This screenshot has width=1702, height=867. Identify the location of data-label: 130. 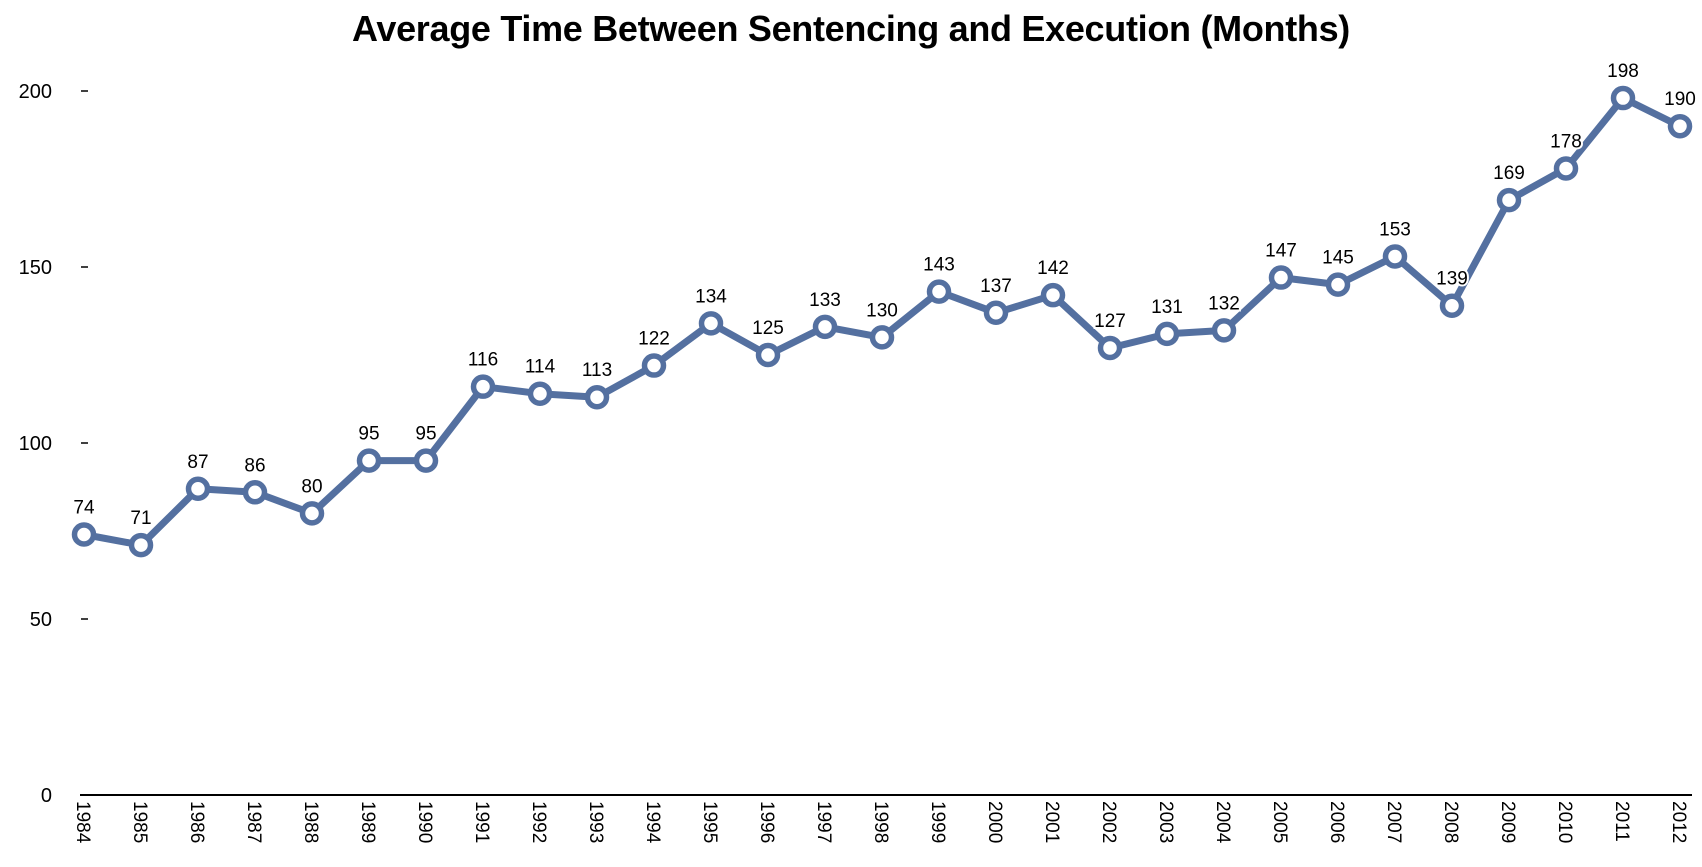
(882, 310).